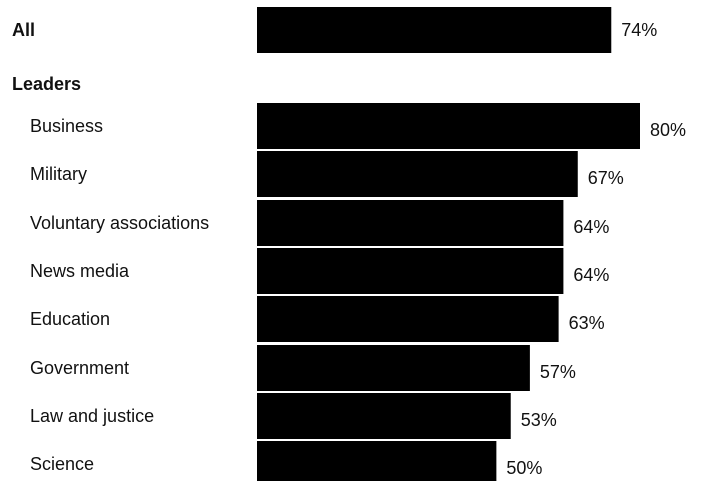 This screenshot has width=707, height=481. Describe the element at coordinates (58, 174) in the screenshot. I see `category-label: Military` at that location.